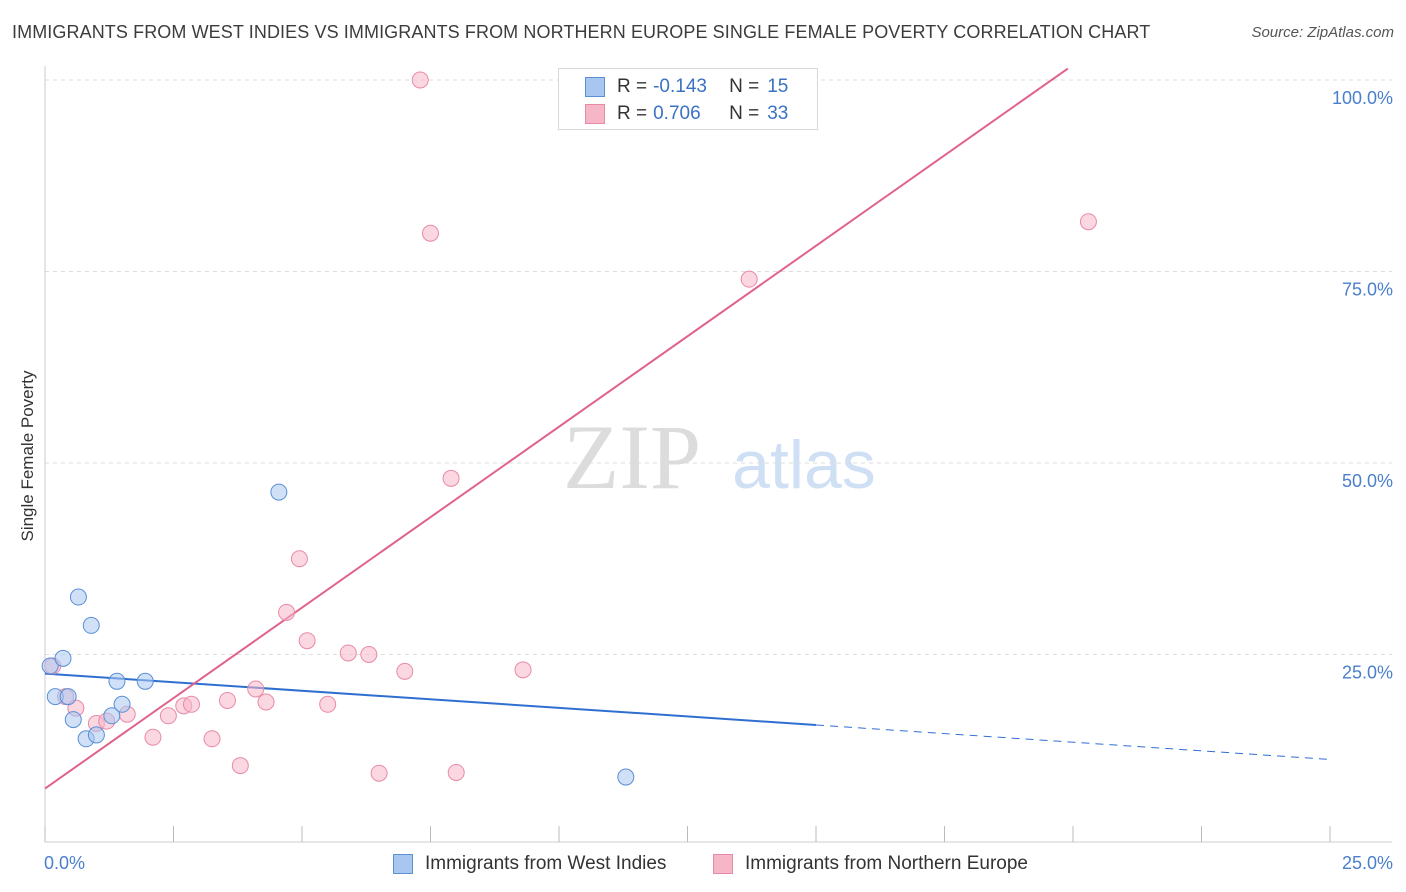 The height and width of the screenshot is (892, 1406). Describe the element at coordinates (1367, 290) in the screenshot. I see `y-tick-label: 75.0%` at that location.